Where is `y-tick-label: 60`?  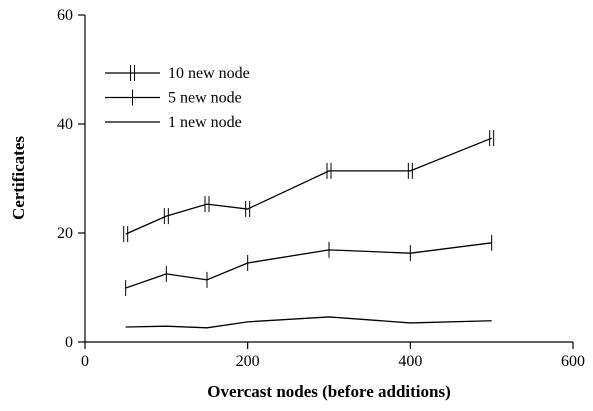
y-tick-label: 60 is located at coordinates (65, 15).